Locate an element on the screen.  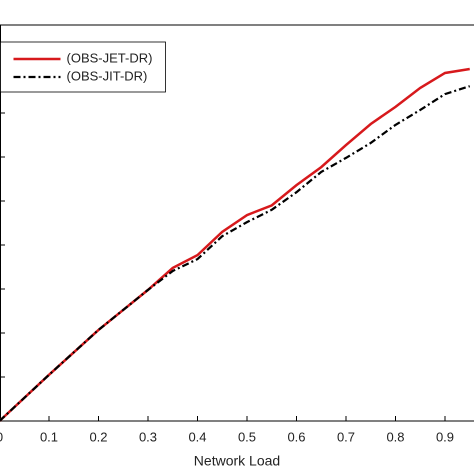
legend-label: (OBS-JIT-DR) is located at coordinates (107, 75).